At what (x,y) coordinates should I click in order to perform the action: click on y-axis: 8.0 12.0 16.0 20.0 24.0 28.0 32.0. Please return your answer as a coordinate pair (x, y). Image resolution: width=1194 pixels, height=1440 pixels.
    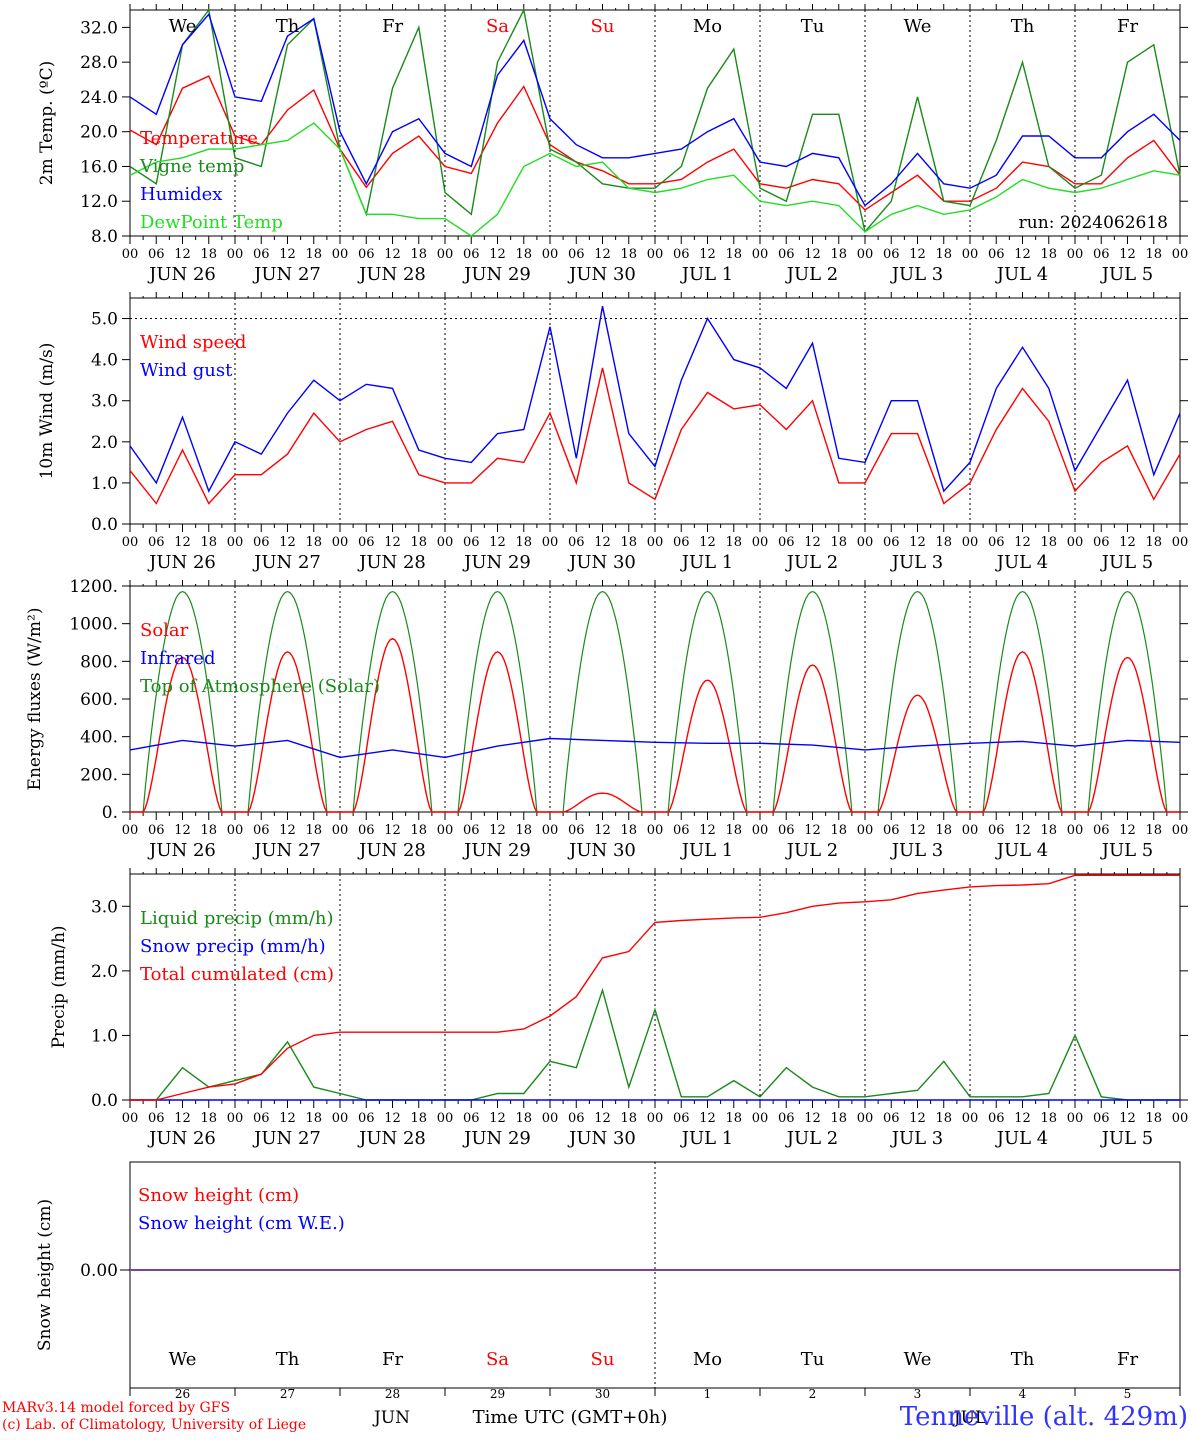
    Looking at the image, I should click on (634, 132).